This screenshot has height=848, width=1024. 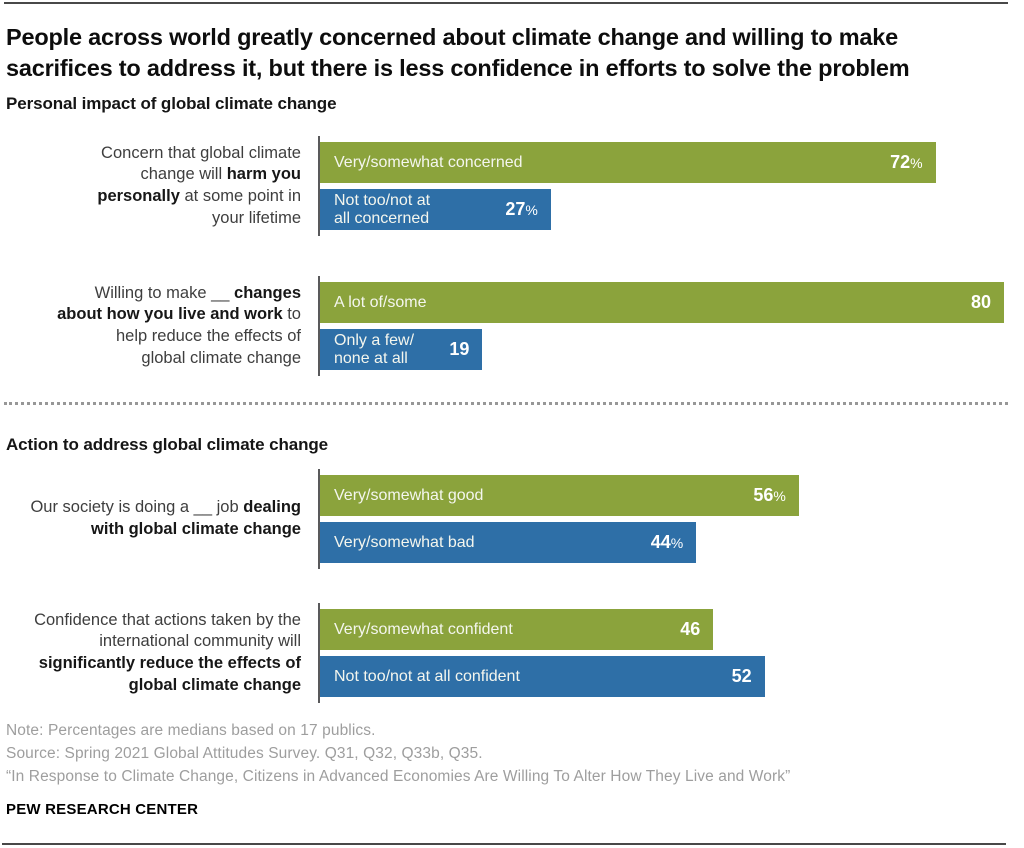 I want to click on green-bar: A lot of/some 80, so click(x=662, y=303).